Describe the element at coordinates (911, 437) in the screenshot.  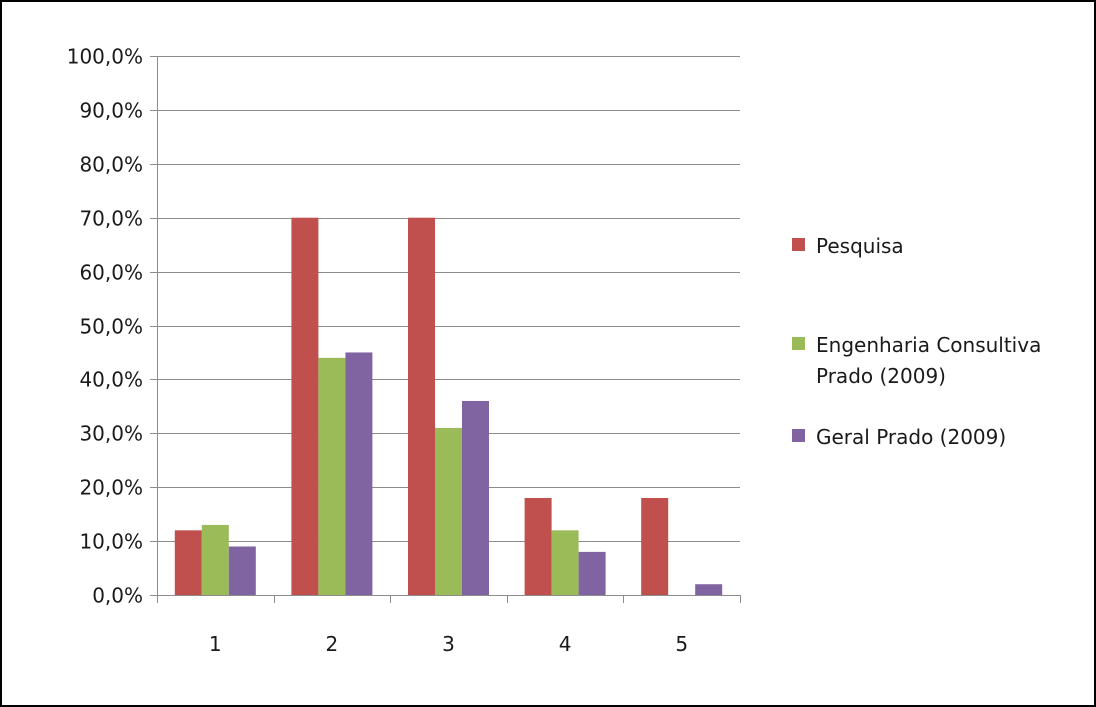
I see `legend-label: Geral Prado (2009)` at that location.